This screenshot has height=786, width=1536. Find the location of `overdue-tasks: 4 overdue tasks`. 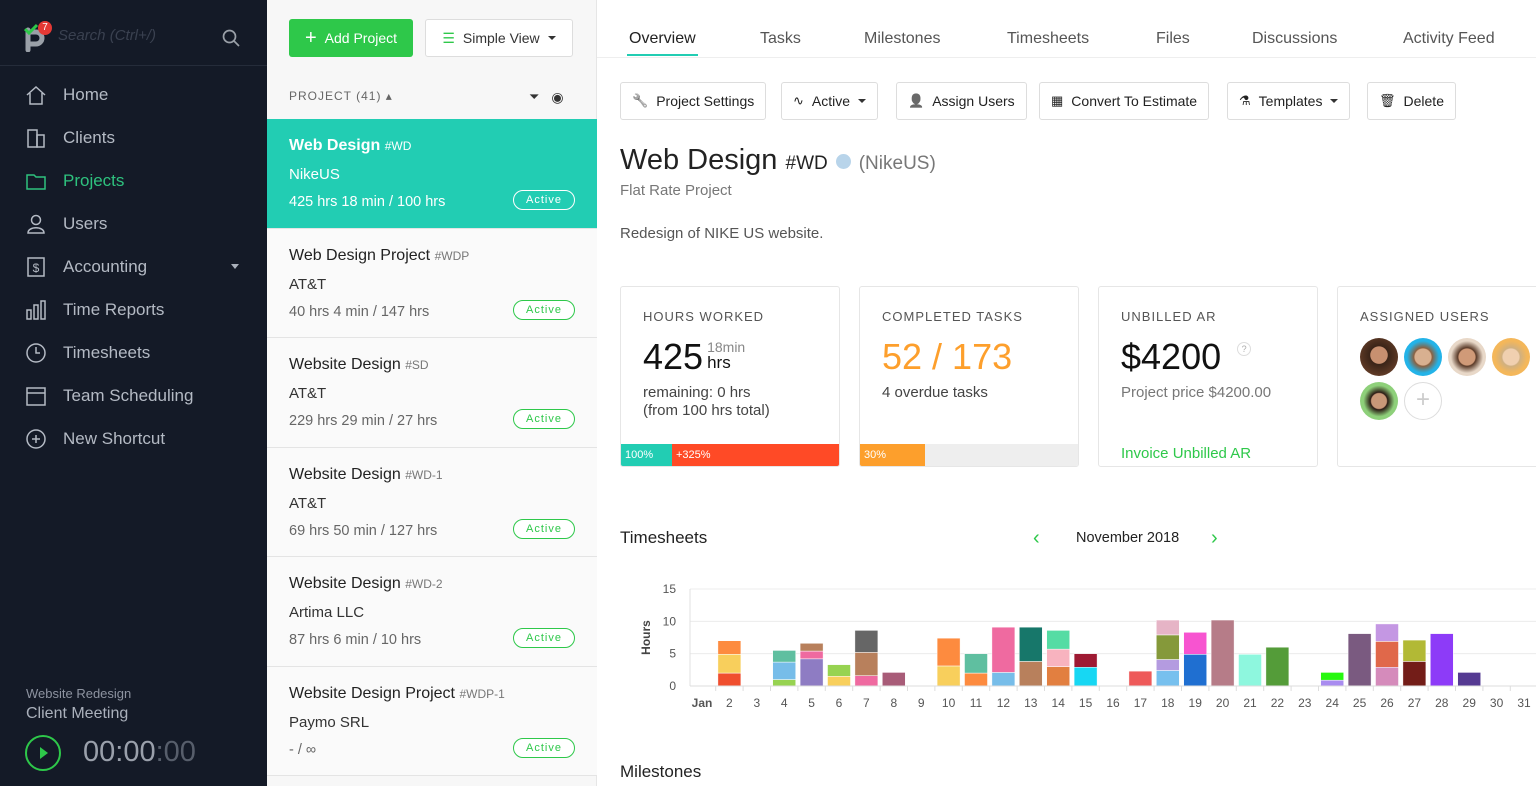

overdue-tasks: 4 overdue tasks is located at coordinates (935, 392).